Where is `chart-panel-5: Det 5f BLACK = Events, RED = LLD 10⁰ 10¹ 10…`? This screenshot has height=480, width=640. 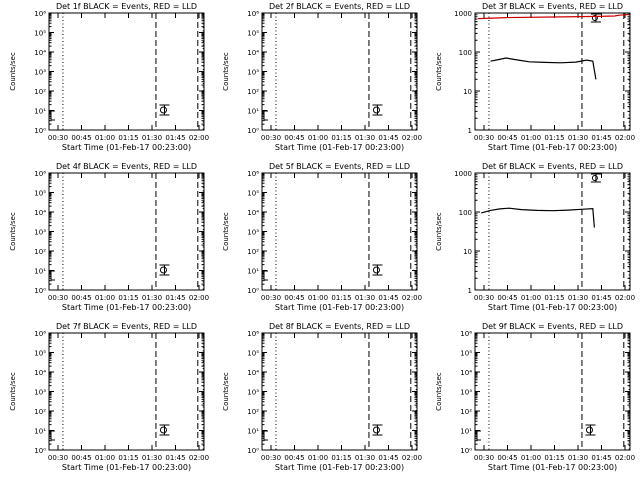 chart-panel-5: Det 5f BLACK = Events, RED = LLD 10⁰ 10¹ 10… is located at coordinates (322, 237).